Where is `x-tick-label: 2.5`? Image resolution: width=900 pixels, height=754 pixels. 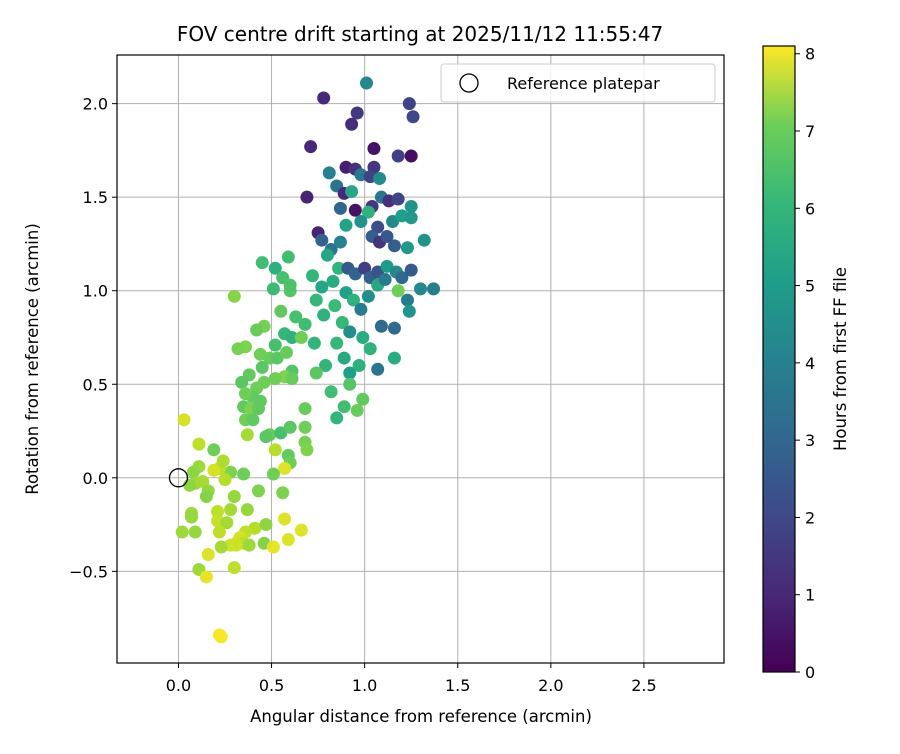
x-tick-label: 2.5 is located at coordinates (643, 685).